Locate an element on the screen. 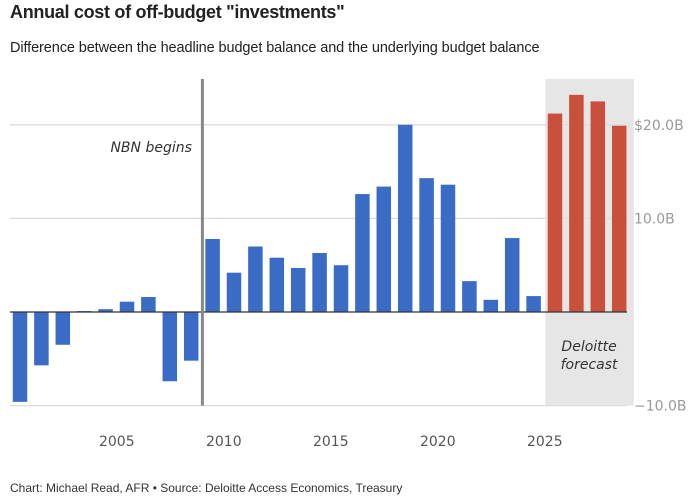 Image resolution: width=694 pixels, height=504 pixels. bar-actual-2006 is located at coordinates (148, 304).